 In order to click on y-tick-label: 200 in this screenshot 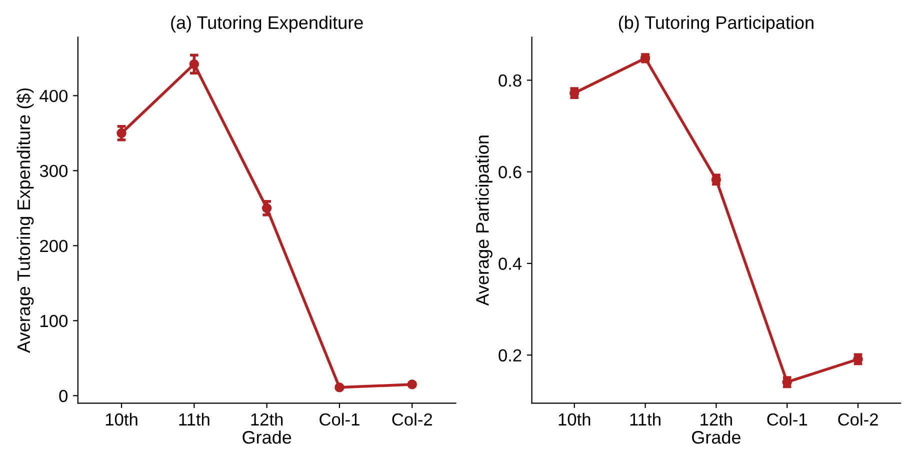, I will do `click(54, 246)`.